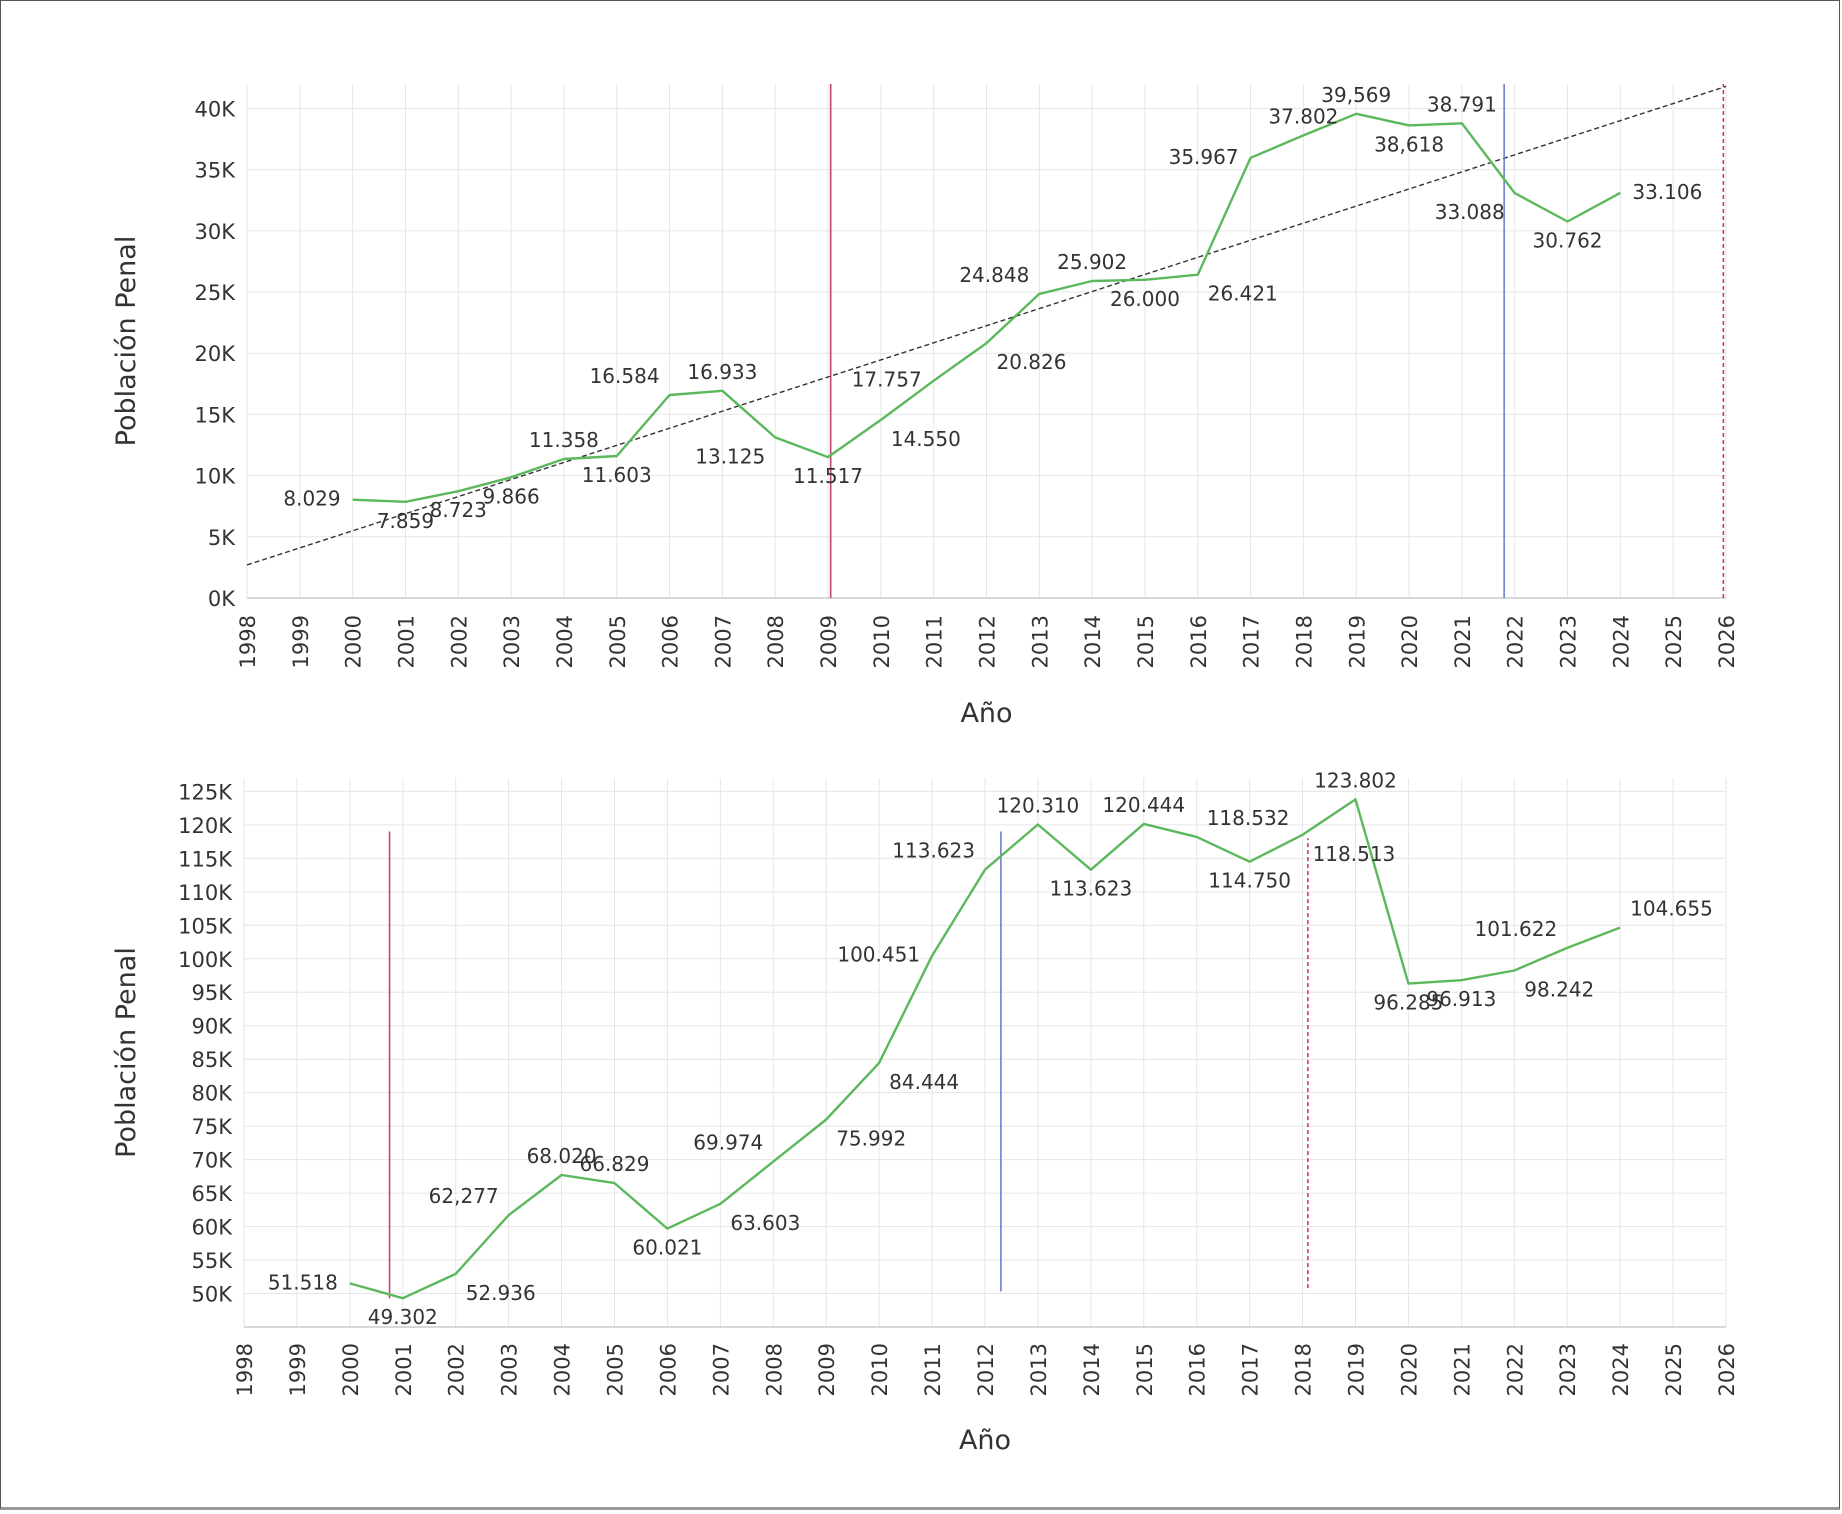 This screenshot has width=1842, height=1514. What do you see at coordinates (668, 1369) in the screenshot?
I see `x-tick-label: 2006` at bounding box center [668, 1369].